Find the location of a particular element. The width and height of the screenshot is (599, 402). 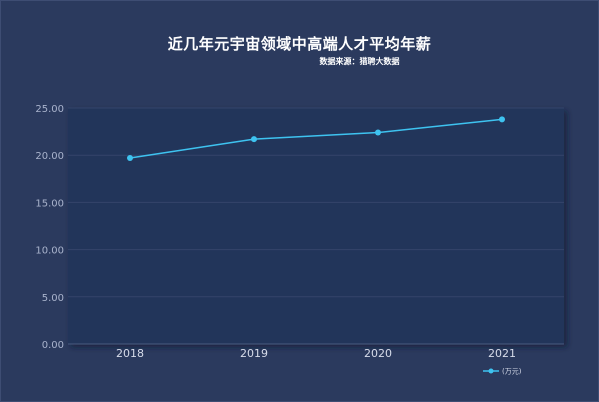

series-group is located at coordinates (316, 139).